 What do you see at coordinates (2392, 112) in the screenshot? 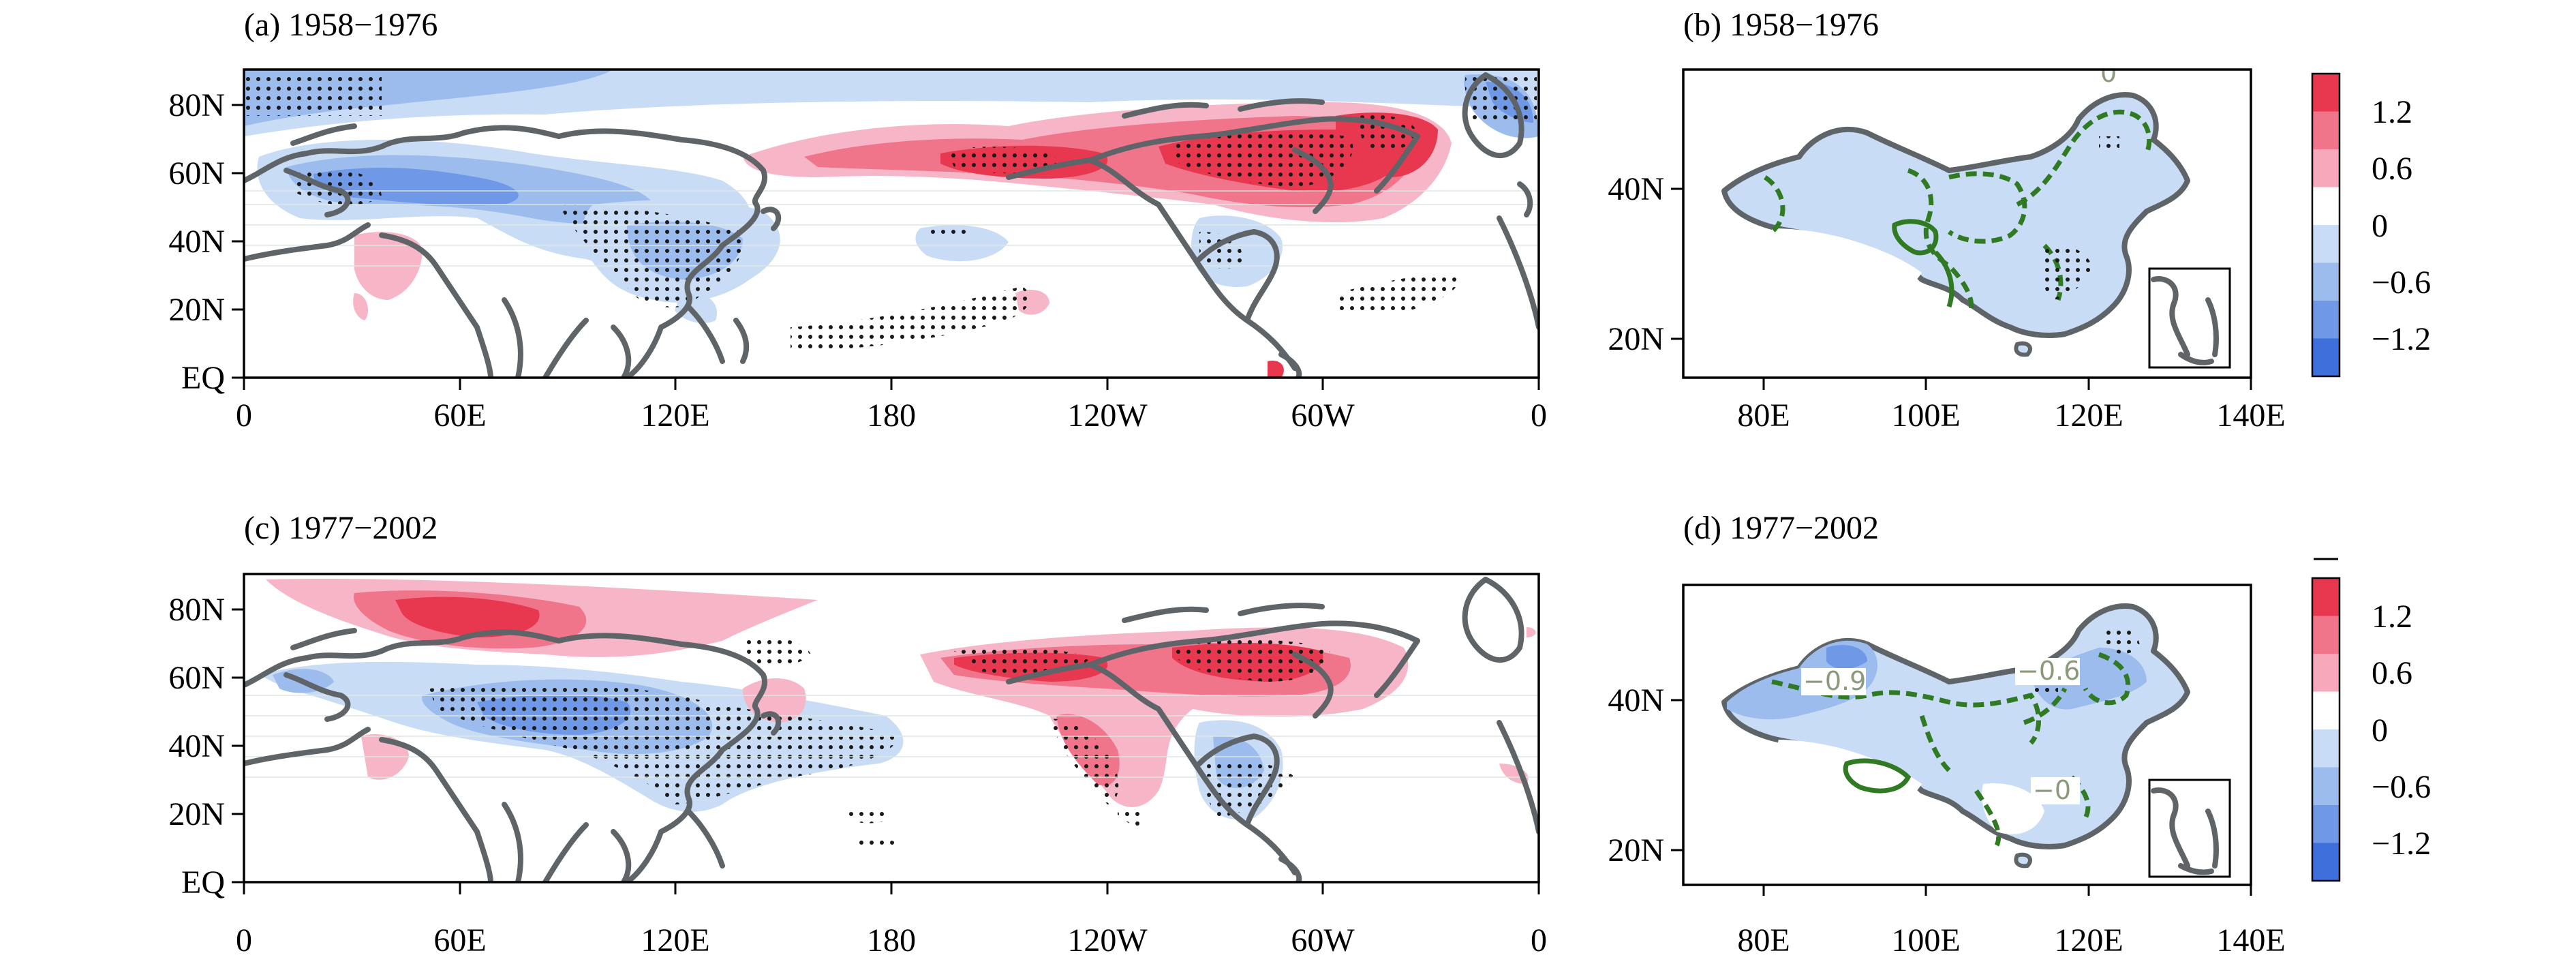
I see `cbar-top-label-1-2: 1.2` at bounding box center [2392, 112].